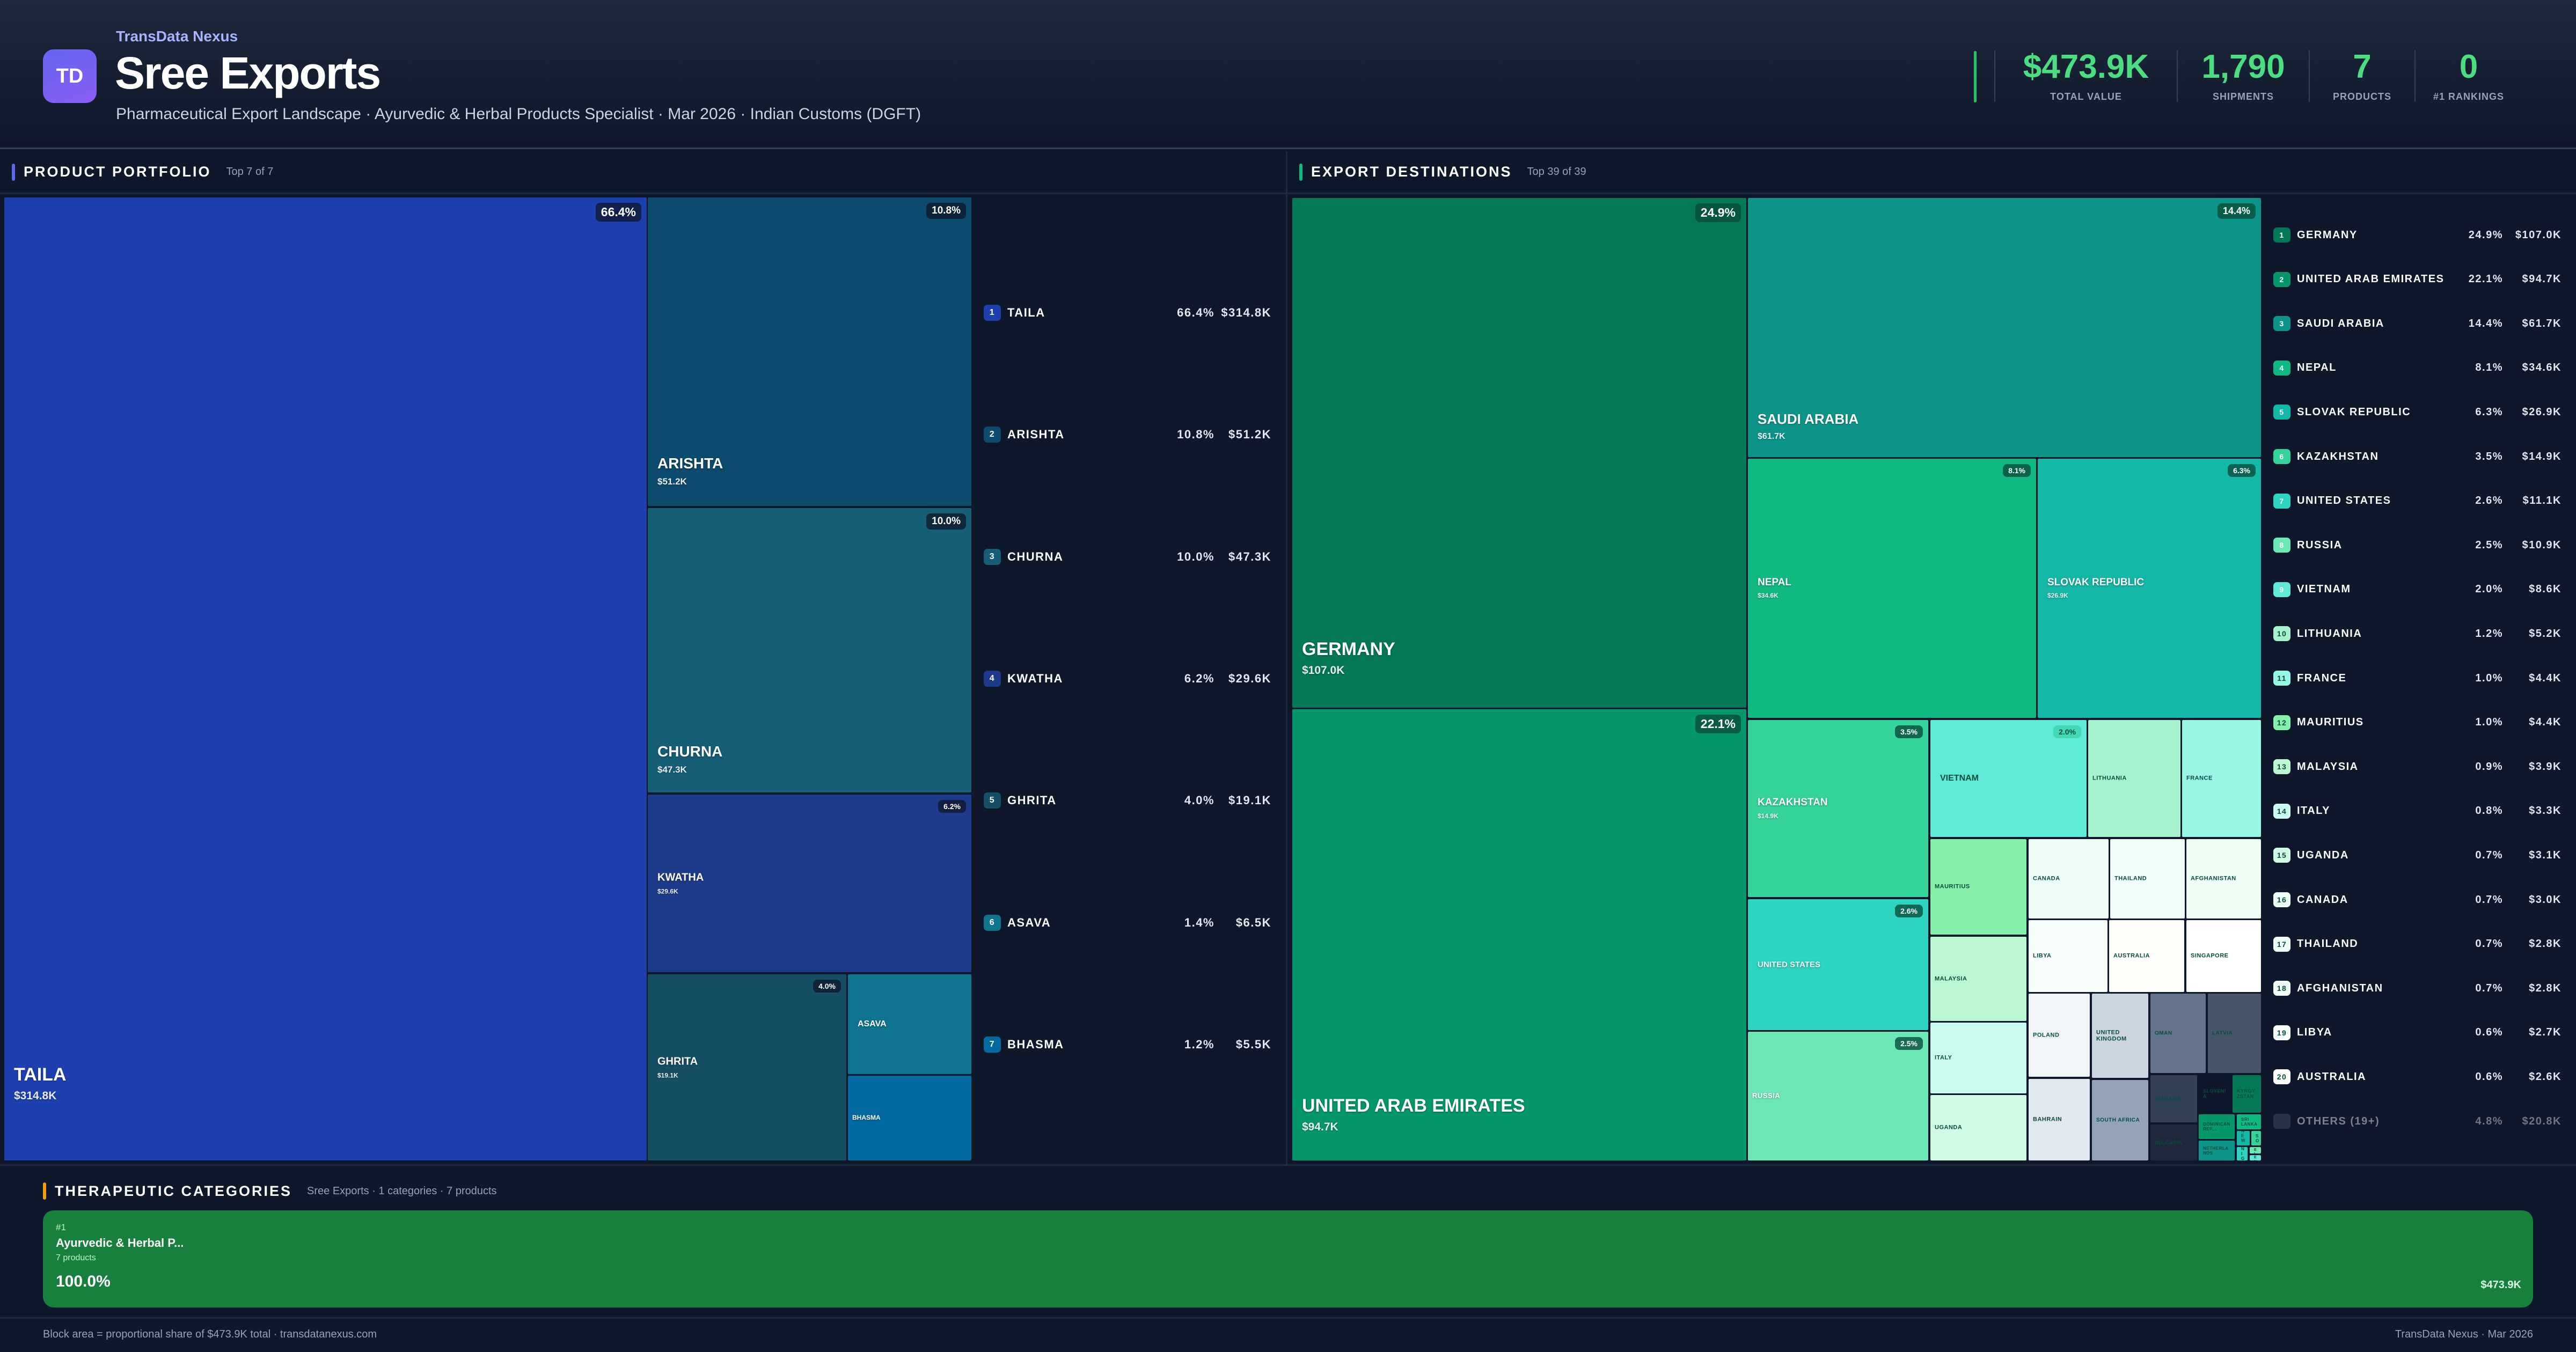 The height and width of the screenshot is (1352, 2576). Describe the element at coordinates (2281, 412) in the screenshot. I see `rank-badge: 5` at that location.